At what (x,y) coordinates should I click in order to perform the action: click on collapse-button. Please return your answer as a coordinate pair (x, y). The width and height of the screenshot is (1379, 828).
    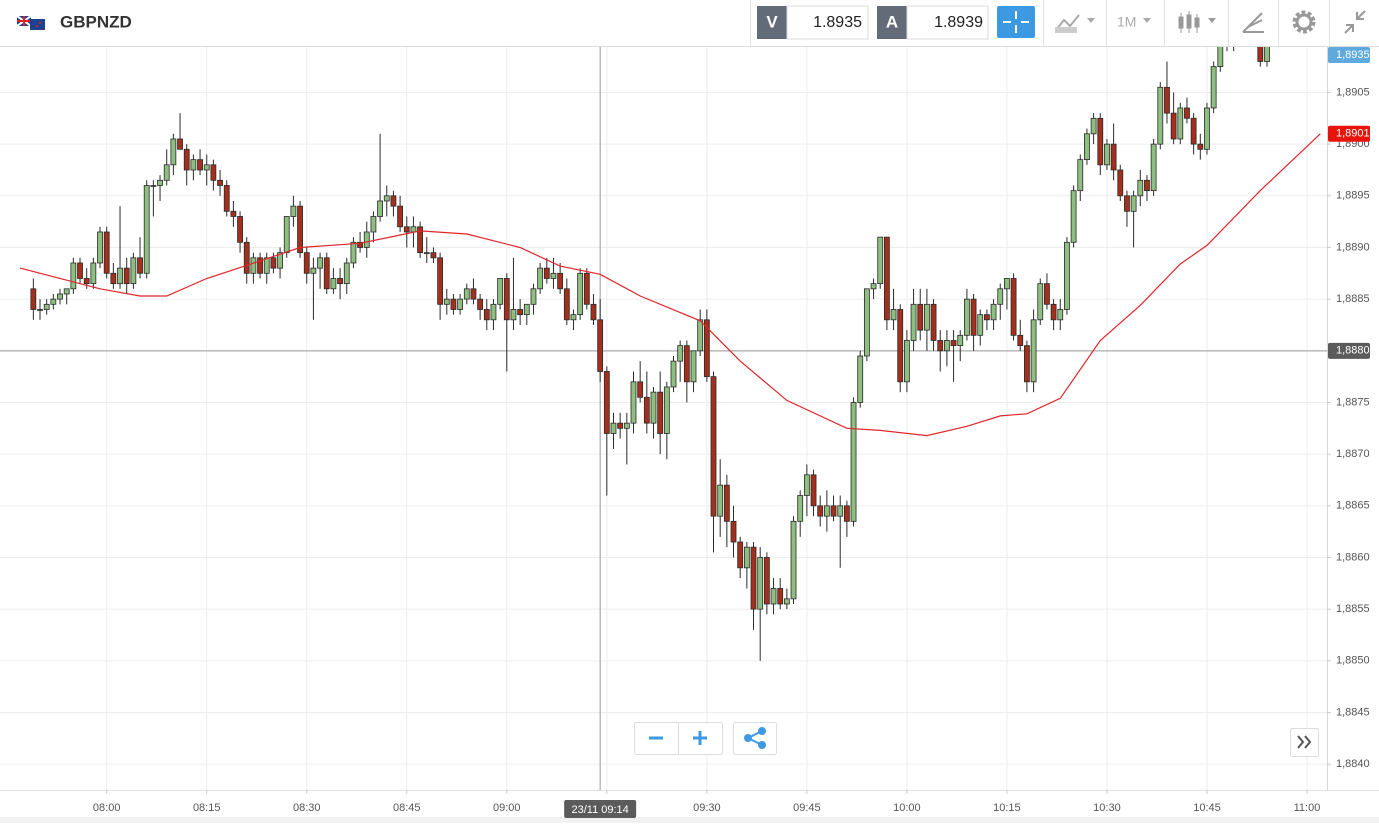
    Looking at the image, I should click on (1355, 22).